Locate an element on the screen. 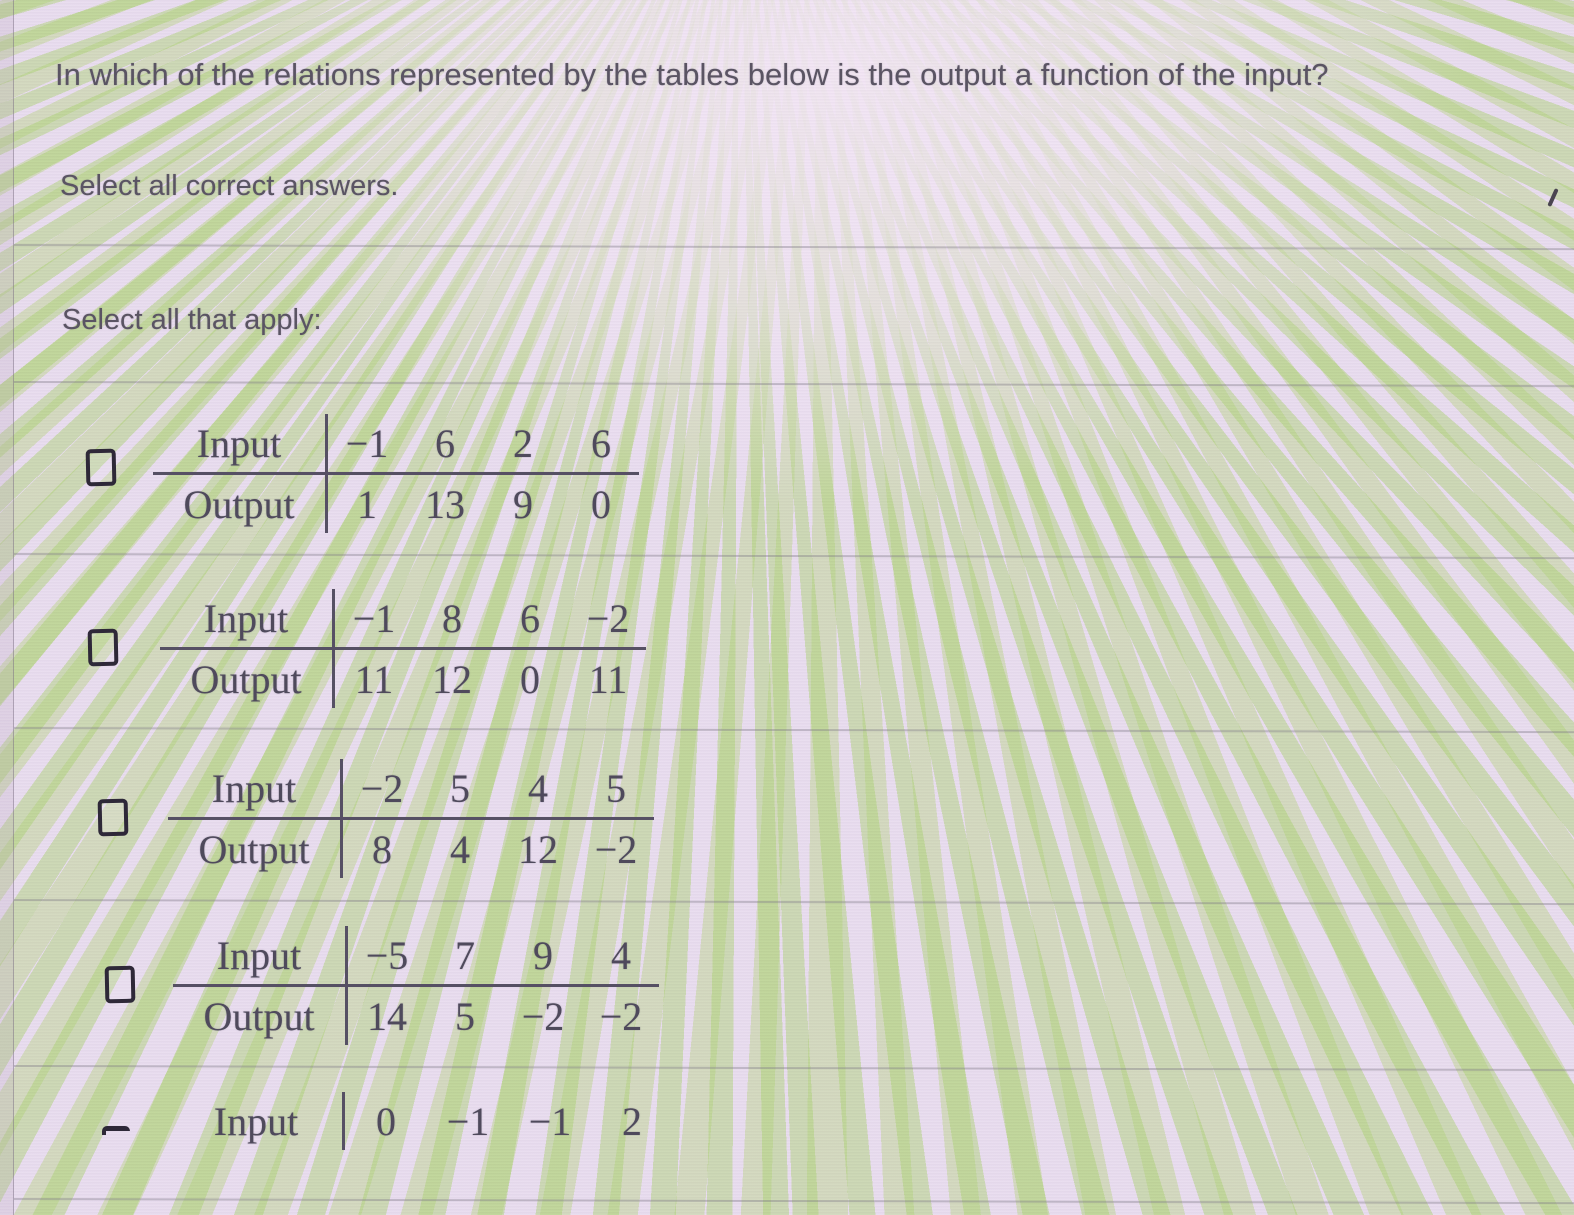 The width and height of the screenshot is (1574, 1215). question-prompt: Select all correct answers. is located at coordinates (229, 186).